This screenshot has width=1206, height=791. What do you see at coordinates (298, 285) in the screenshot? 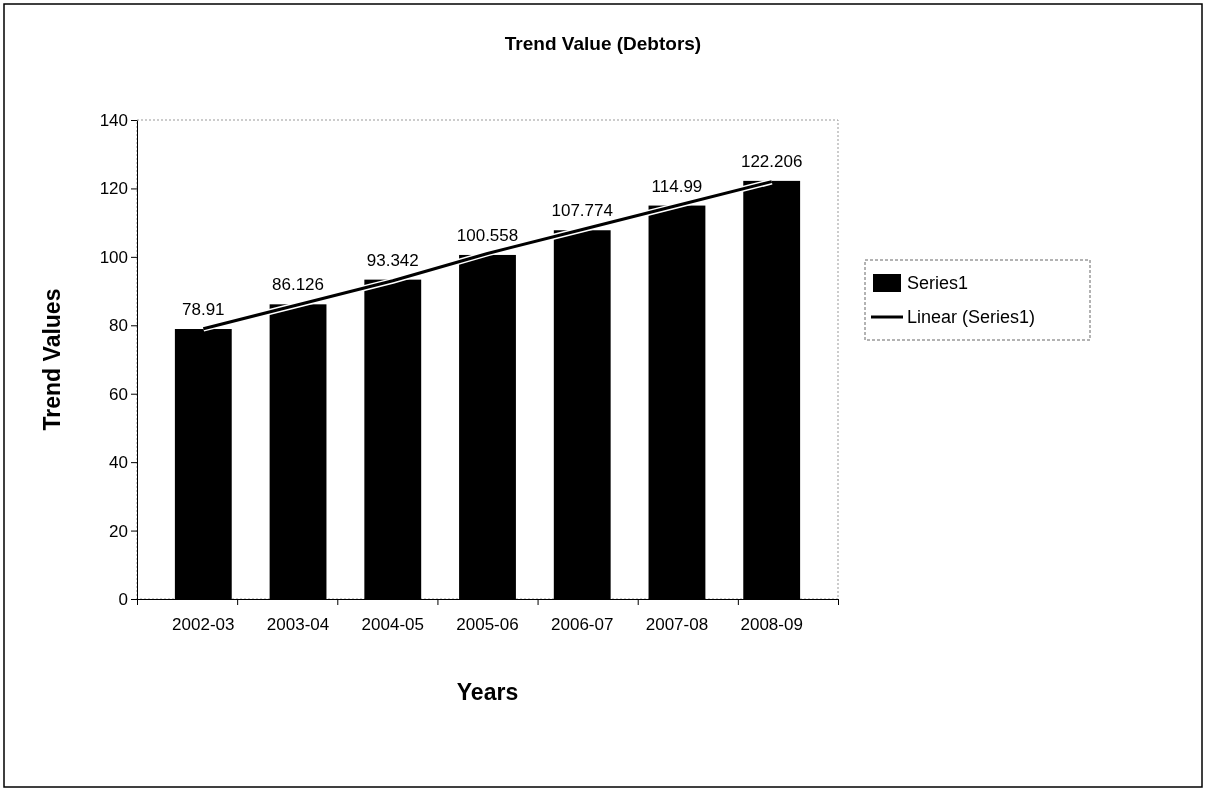
I see `data-label: 86.126` at bounding box center [298, 285].